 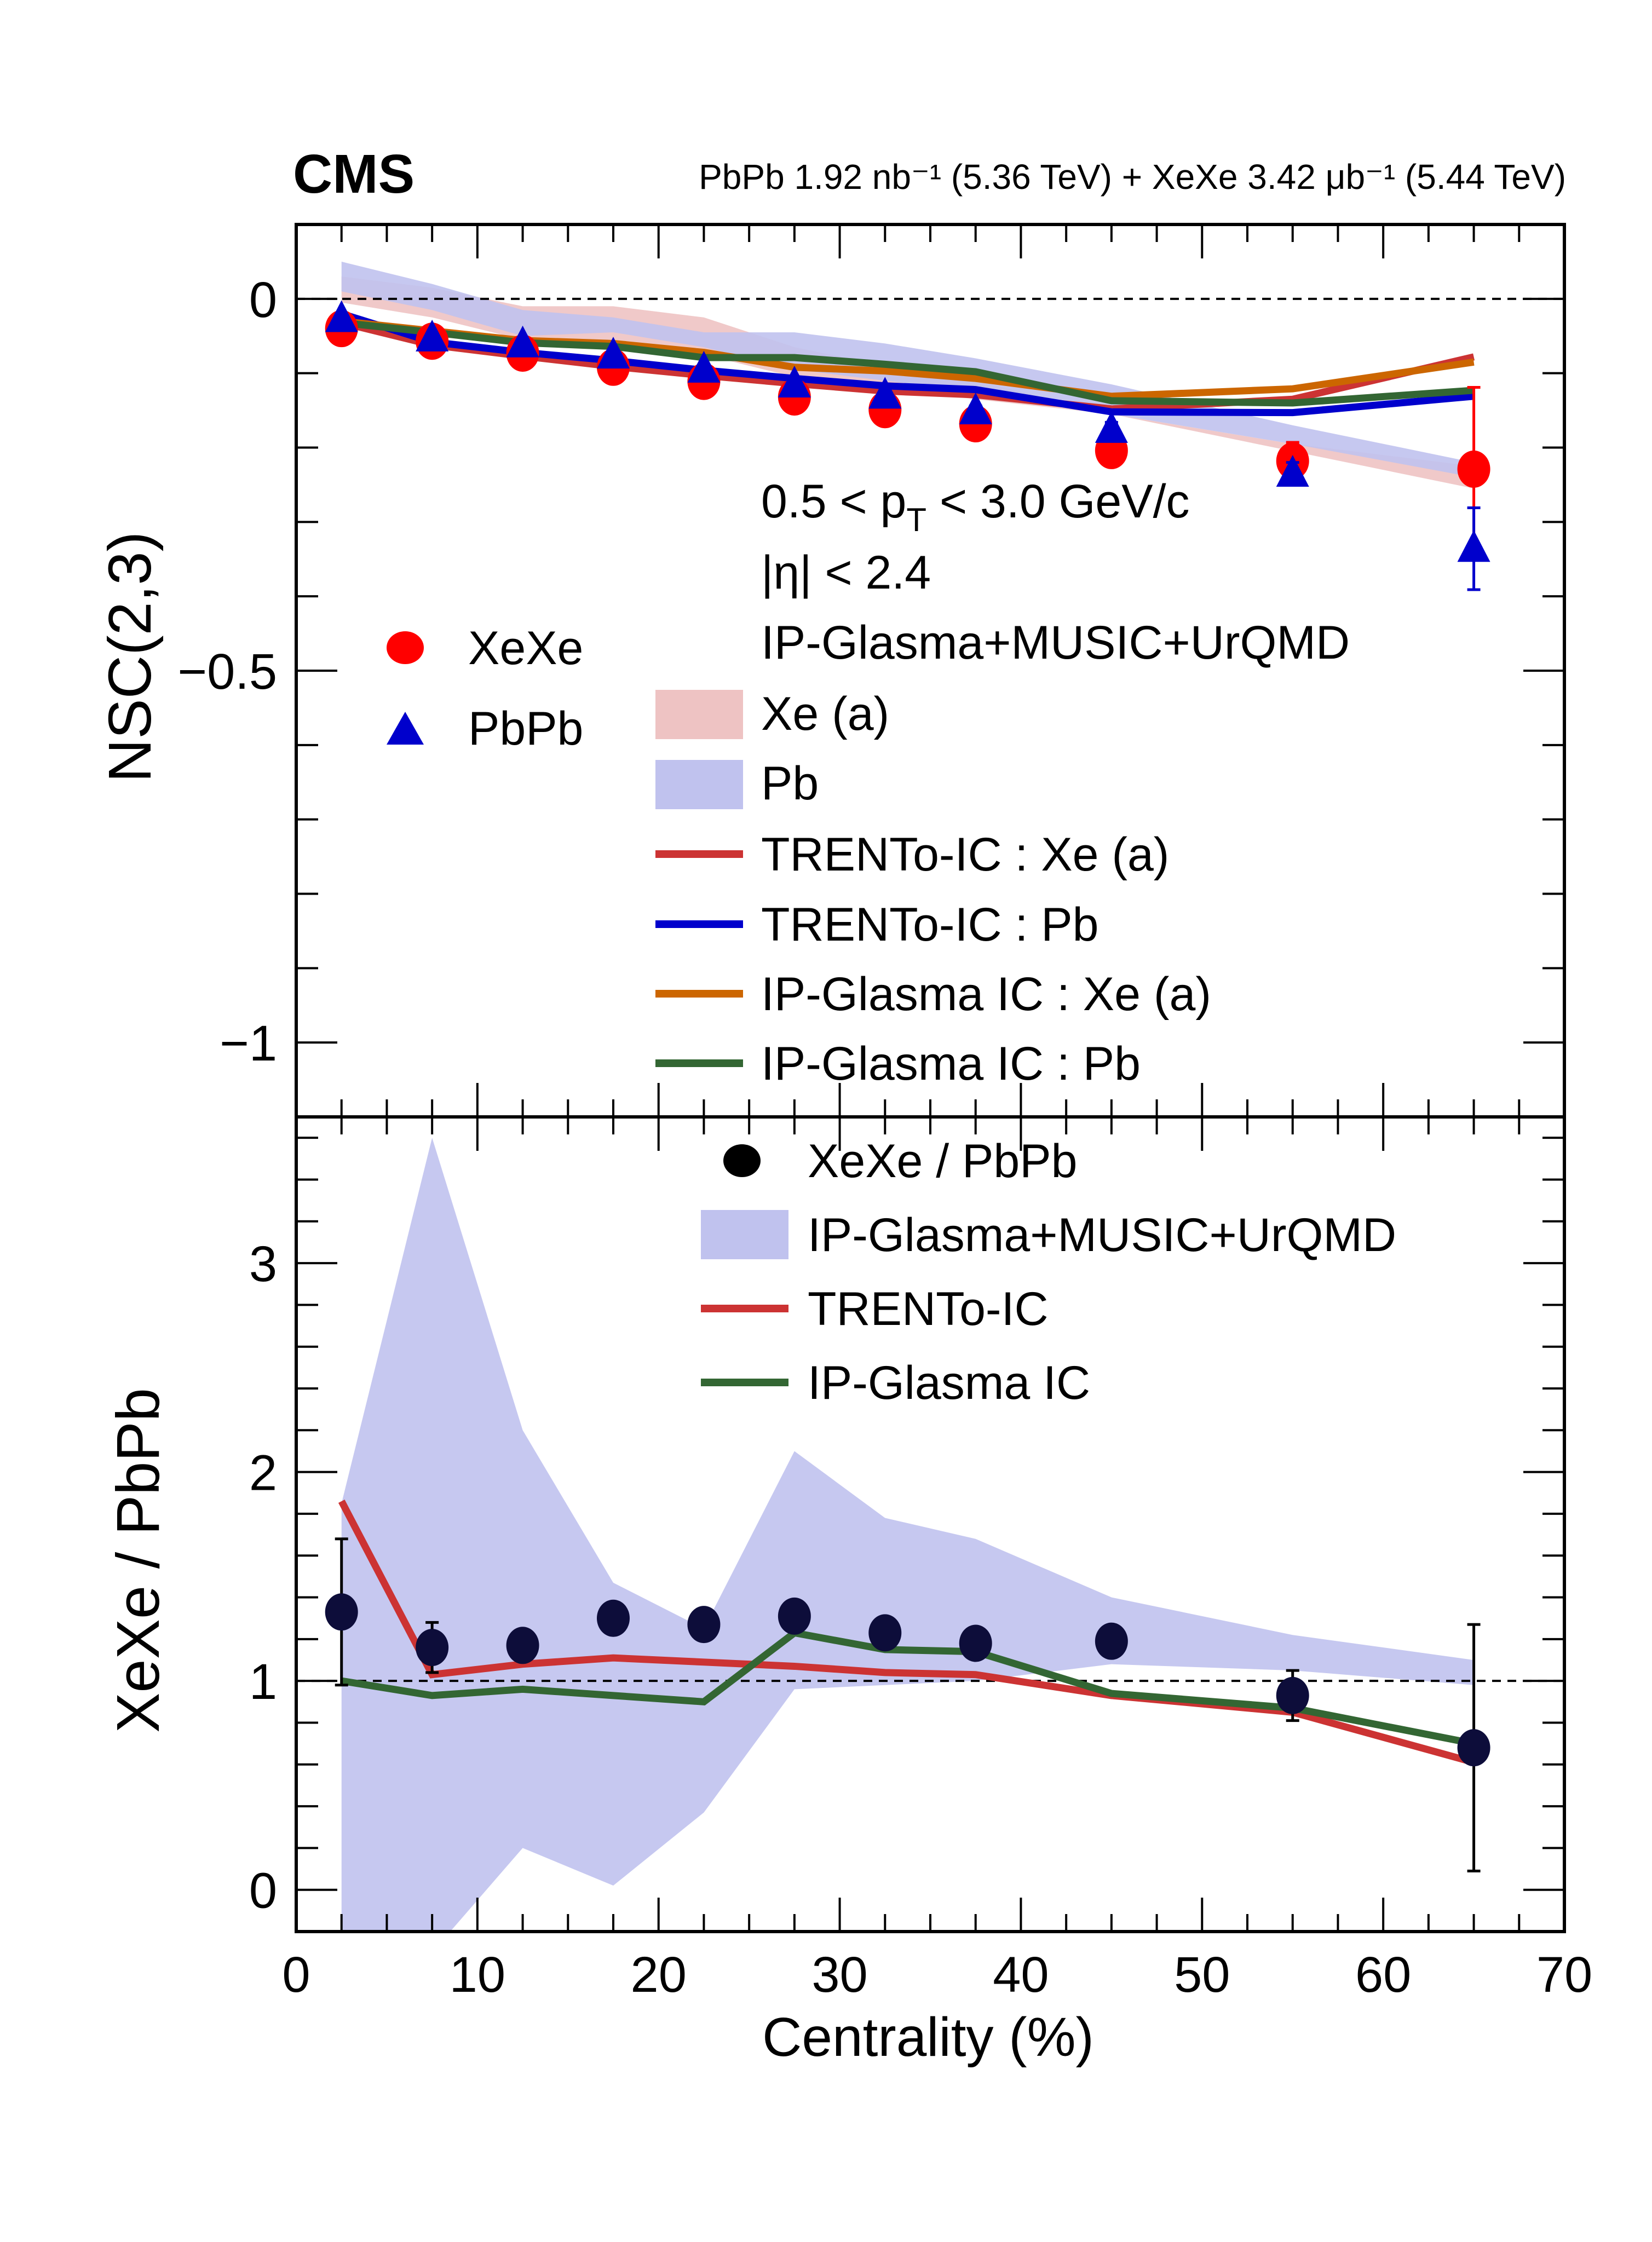 What do you see at coordinates (525, 648) in the screenshot?
I see `legend-label: XeXe` at bounding box center [525, 648].